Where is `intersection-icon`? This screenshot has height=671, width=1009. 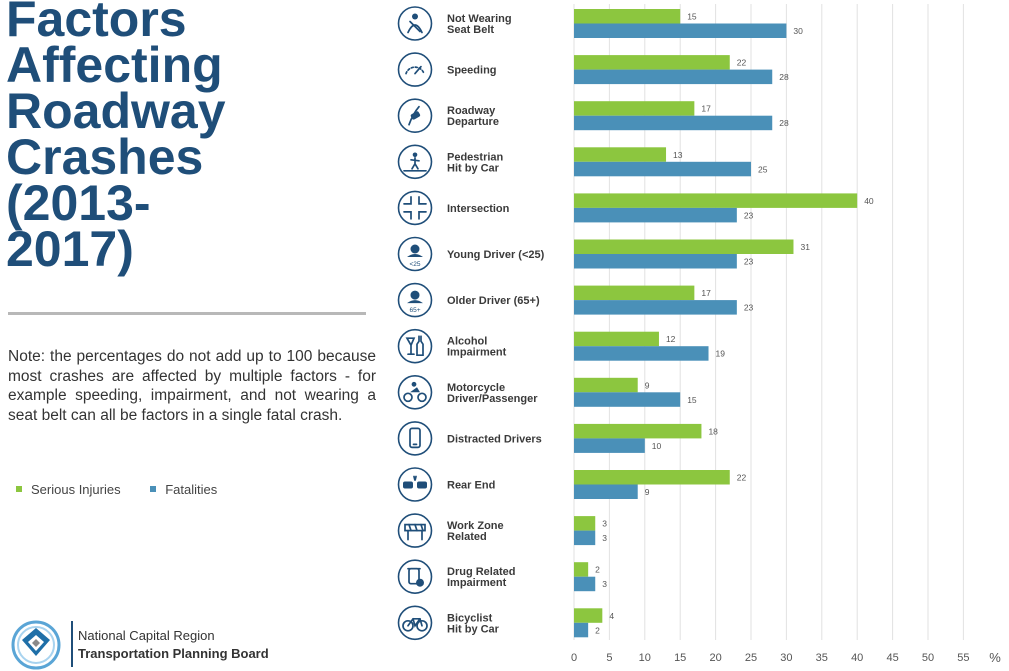
intersection-icon is located at coordinates (415, 208).